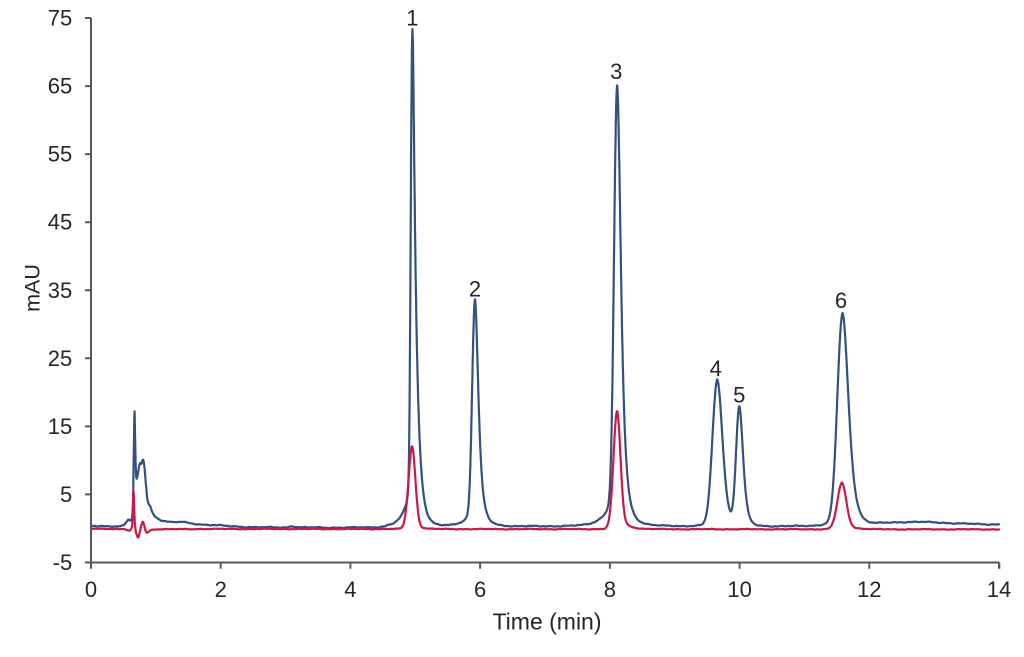 Image resolution: width=1024 pixels, height=657 pixels. What do you see at coordinates (91, 589) in the screenshot?
I see `svg-text: 0` at bounding box center [91, 589].